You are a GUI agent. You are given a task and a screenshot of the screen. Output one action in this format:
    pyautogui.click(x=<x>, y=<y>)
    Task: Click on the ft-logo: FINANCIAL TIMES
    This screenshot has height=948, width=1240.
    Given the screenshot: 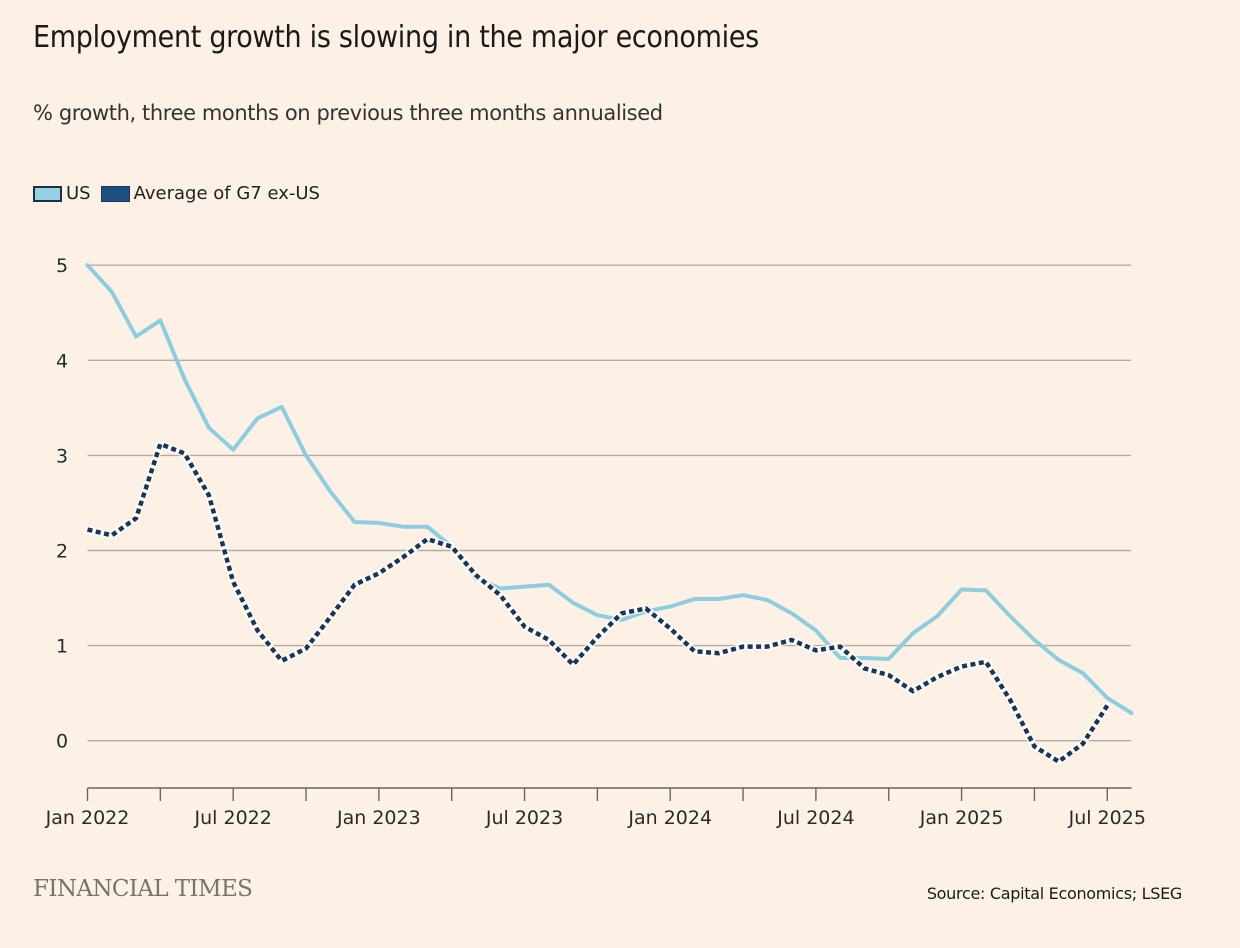 What is the action you would take?
    pyautogui.click(x=143, y=889)
    